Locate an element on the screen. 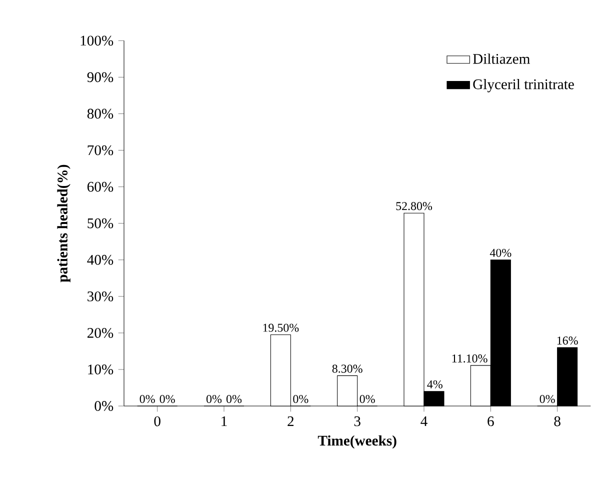 The width and height of the screenshot is (608, 478). y-tick-label: 20% is located at coordinates (101, 333).